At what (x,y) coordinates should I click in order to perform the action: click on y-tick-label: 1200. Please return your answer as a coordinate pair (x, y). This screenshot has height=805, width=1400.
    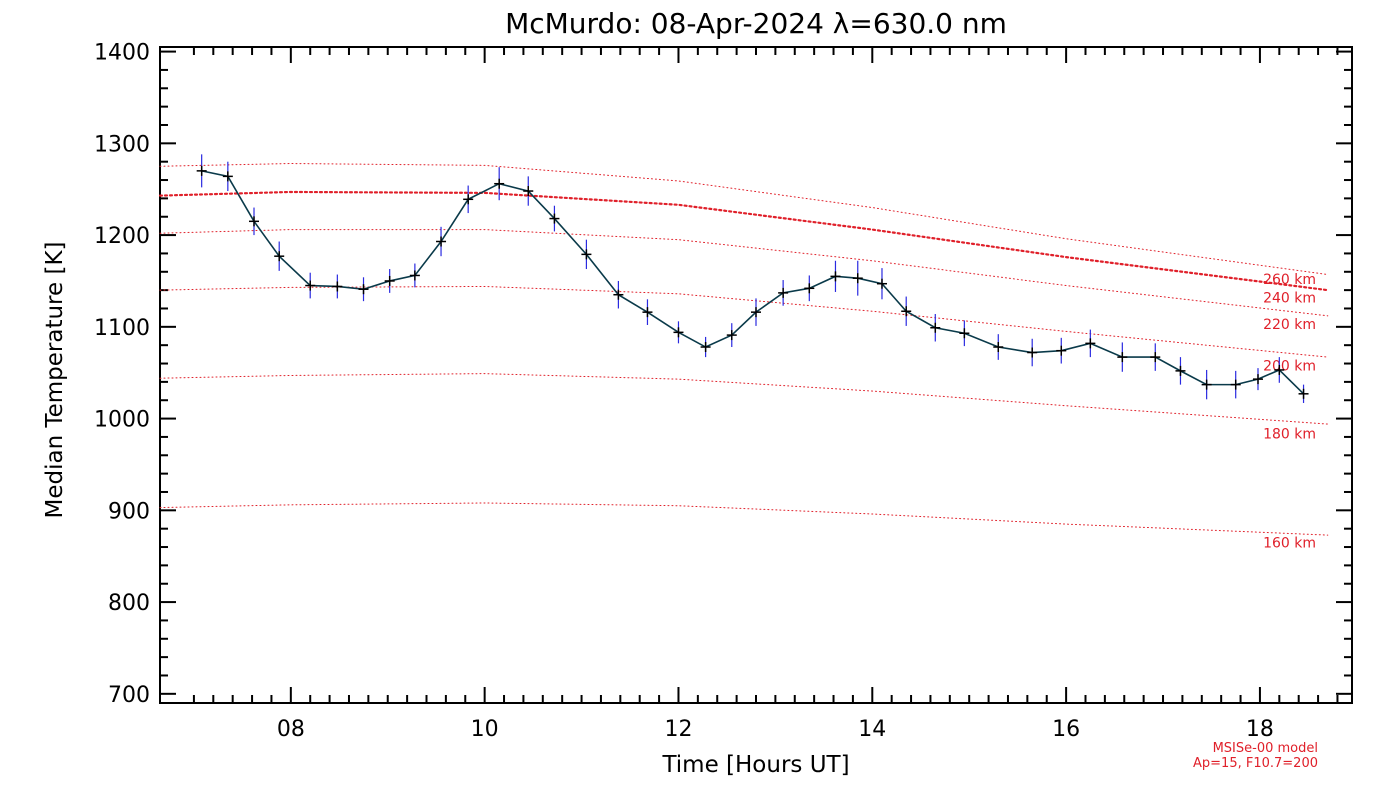
    Looking at the image, I should click on (122, 236).